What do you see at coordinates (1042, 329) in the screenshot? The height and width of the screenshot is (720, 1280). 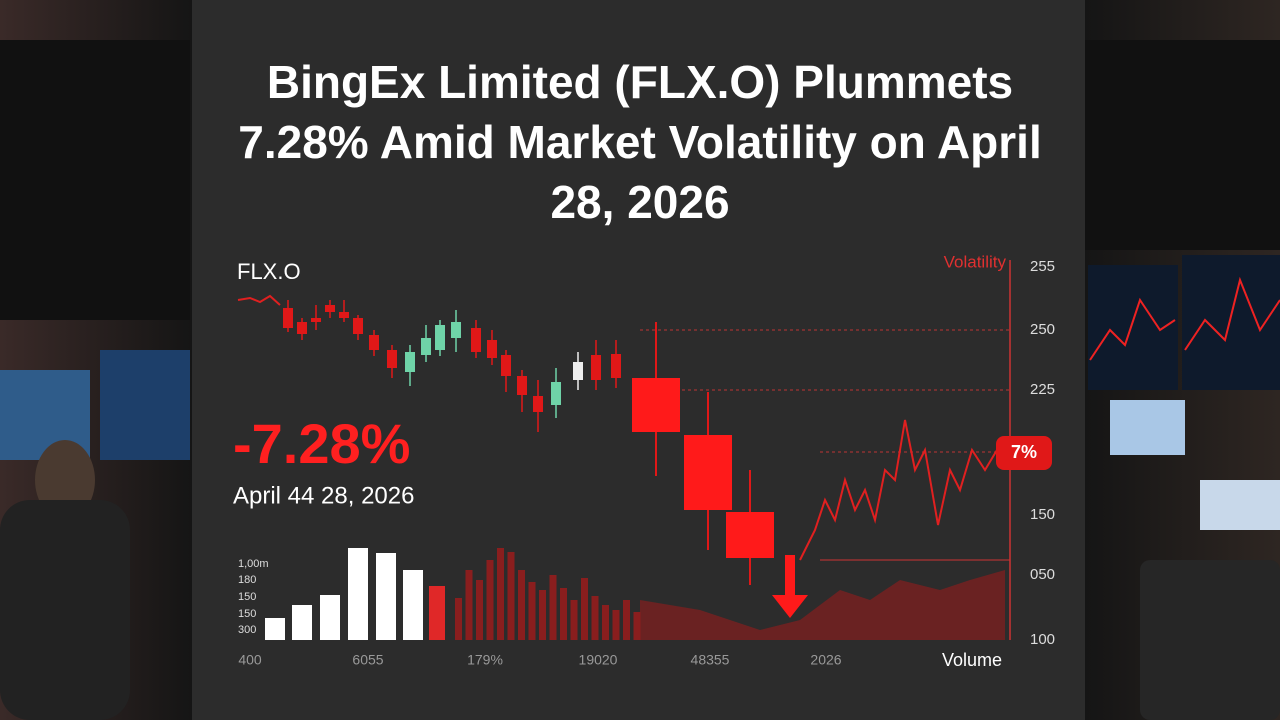 I see `right-axis-label: 250` at bounding box center [1042, 329].